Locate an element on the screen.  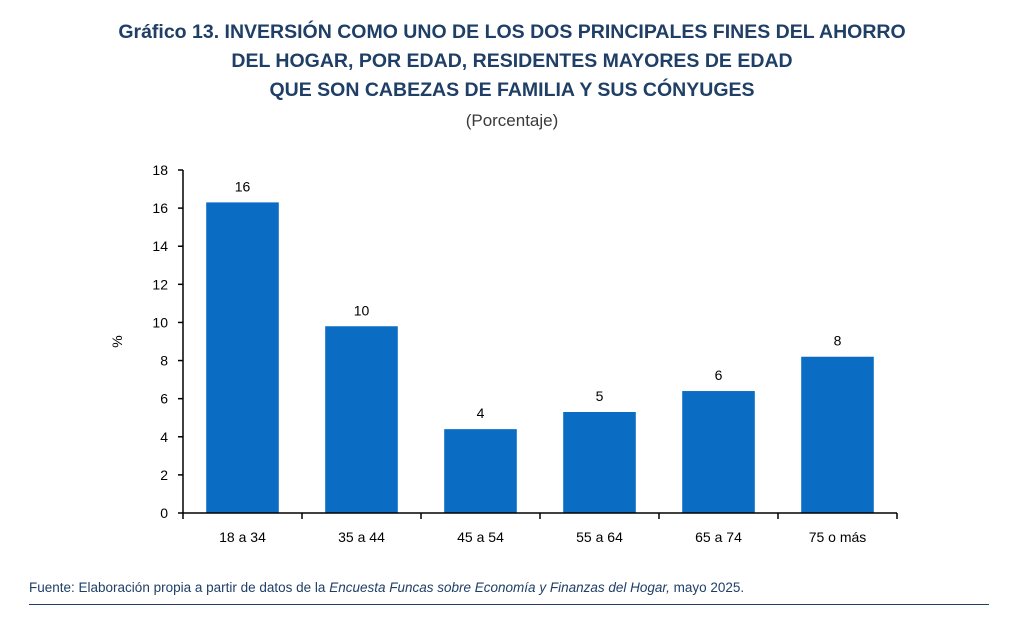
x-tick-label: 55 a 64 is located at coordinates (599, 537).